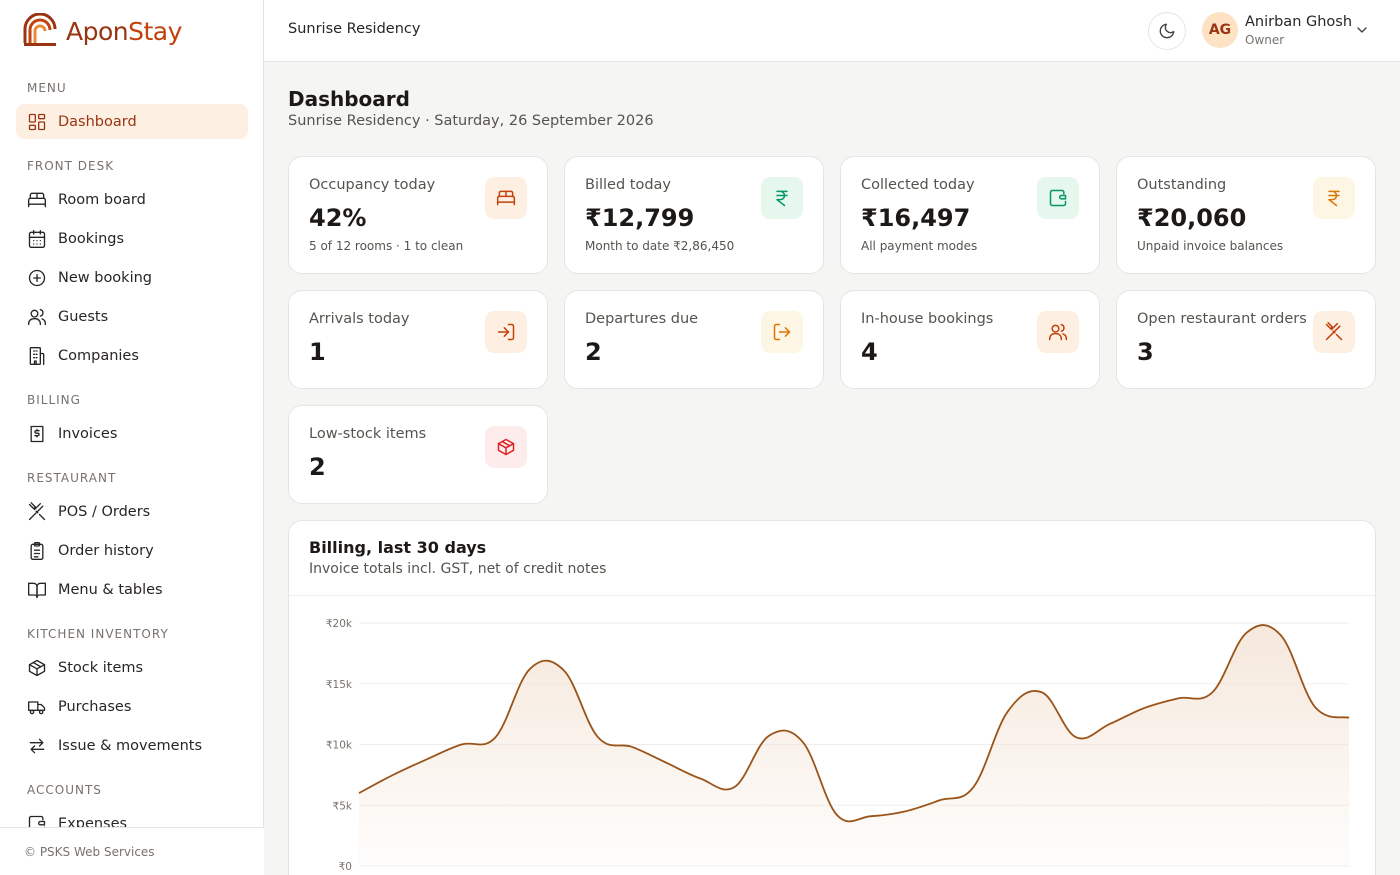  I want to click on login-icon, so click(506, 332).